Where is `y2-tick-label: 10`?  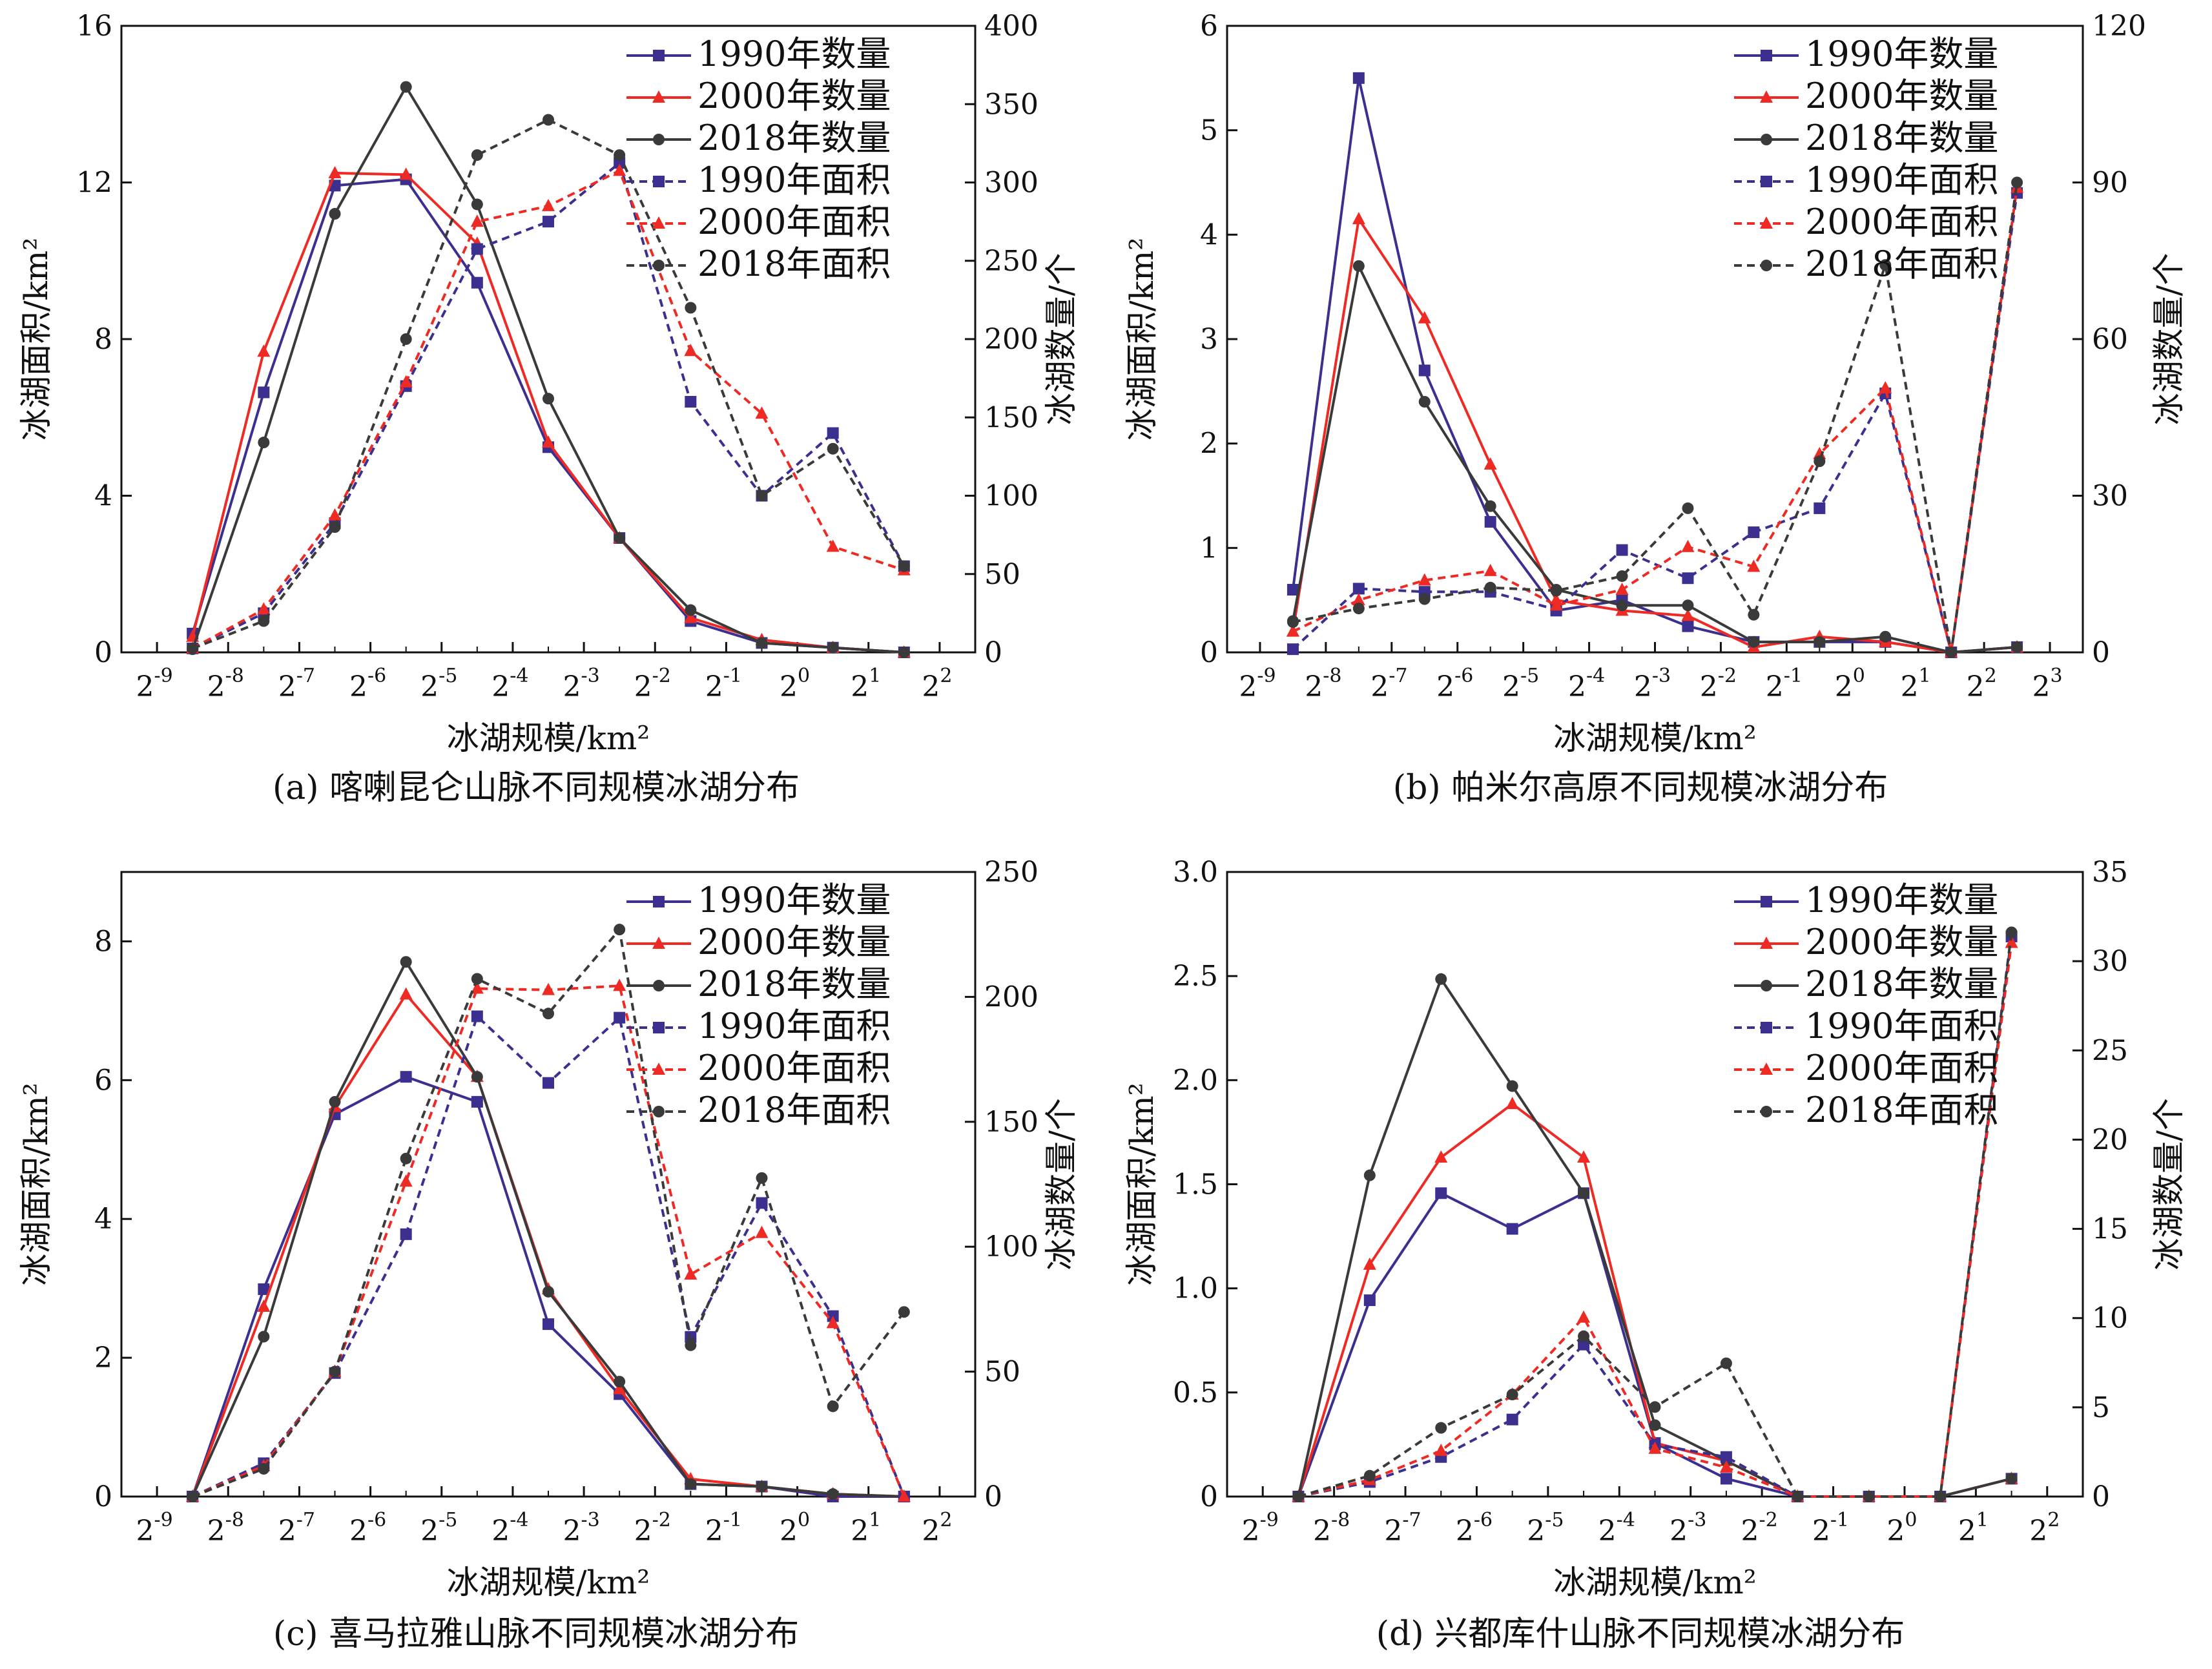 y2-tick-label: 10 is located at coordinates (2110, 1319).